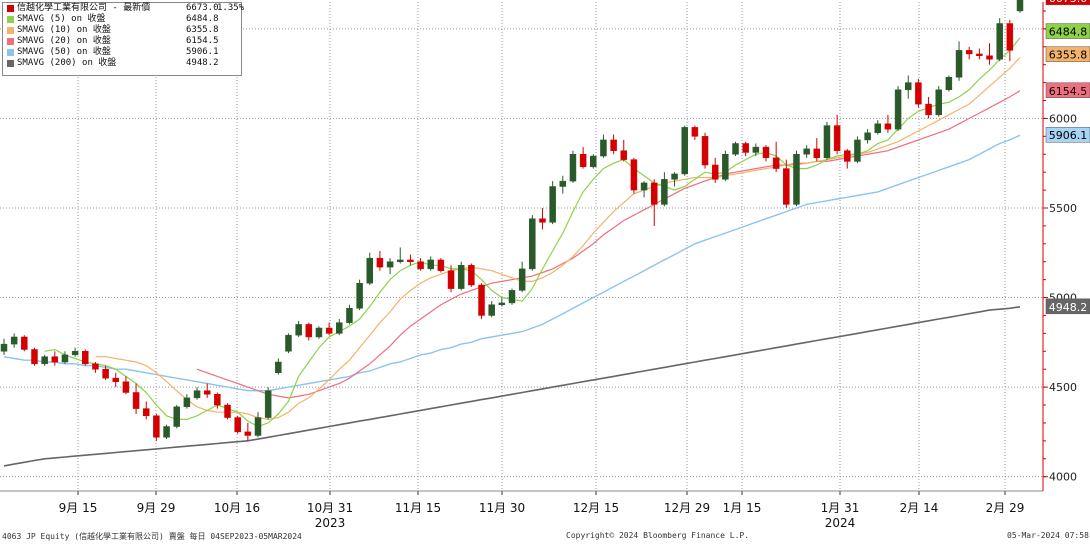 The width and height of the screenshot is (1090, 545). Describe the element at coordinates (67, 63) in the screenshot. I see `legend-entry-name: SMAVG (200) on 收盤` at that location.